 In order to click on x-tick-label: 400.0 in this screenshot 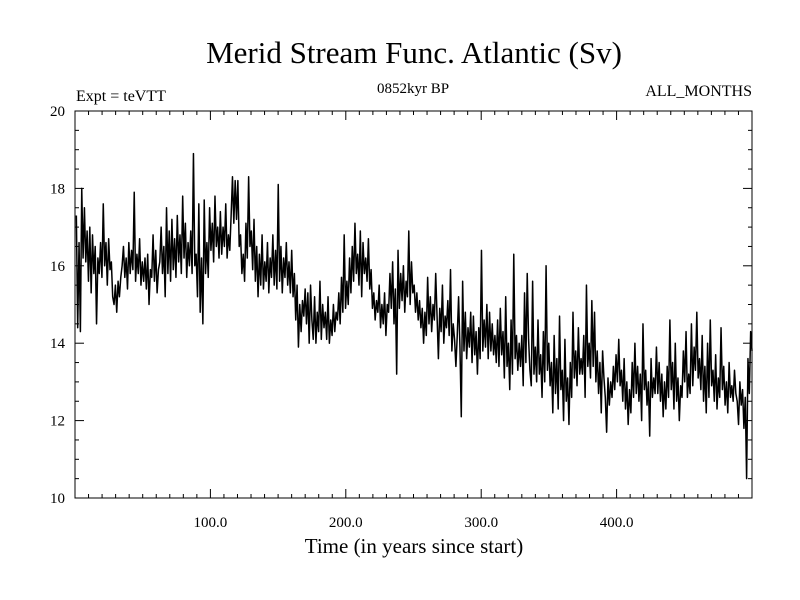, I will do `click(617, 523)`.